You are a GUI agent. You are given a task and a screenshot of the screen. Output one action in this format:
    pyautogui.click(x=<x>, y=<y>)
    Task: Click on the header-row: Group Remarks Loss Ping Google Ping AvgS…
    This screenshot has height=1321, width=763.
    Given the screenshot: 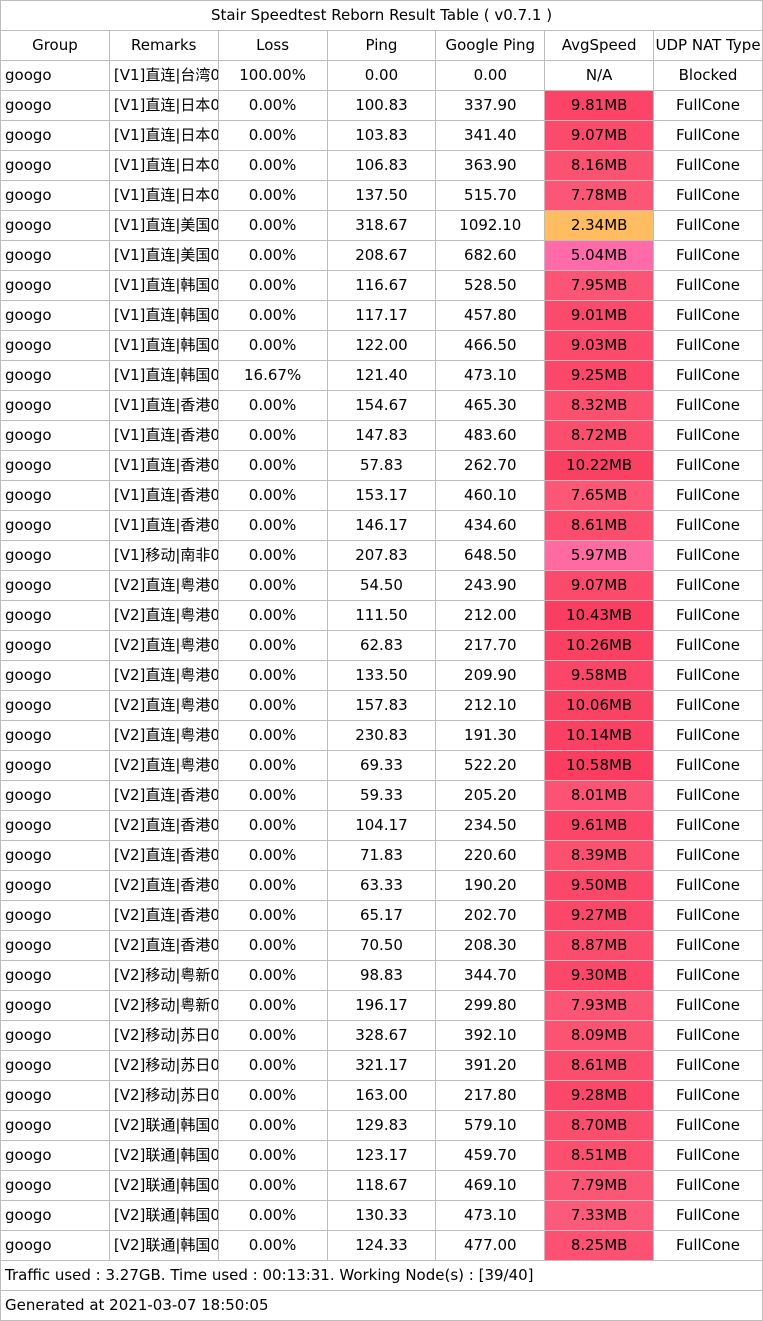 What is the action you would take?
    pyautogui.click(x=381, y=45)
    